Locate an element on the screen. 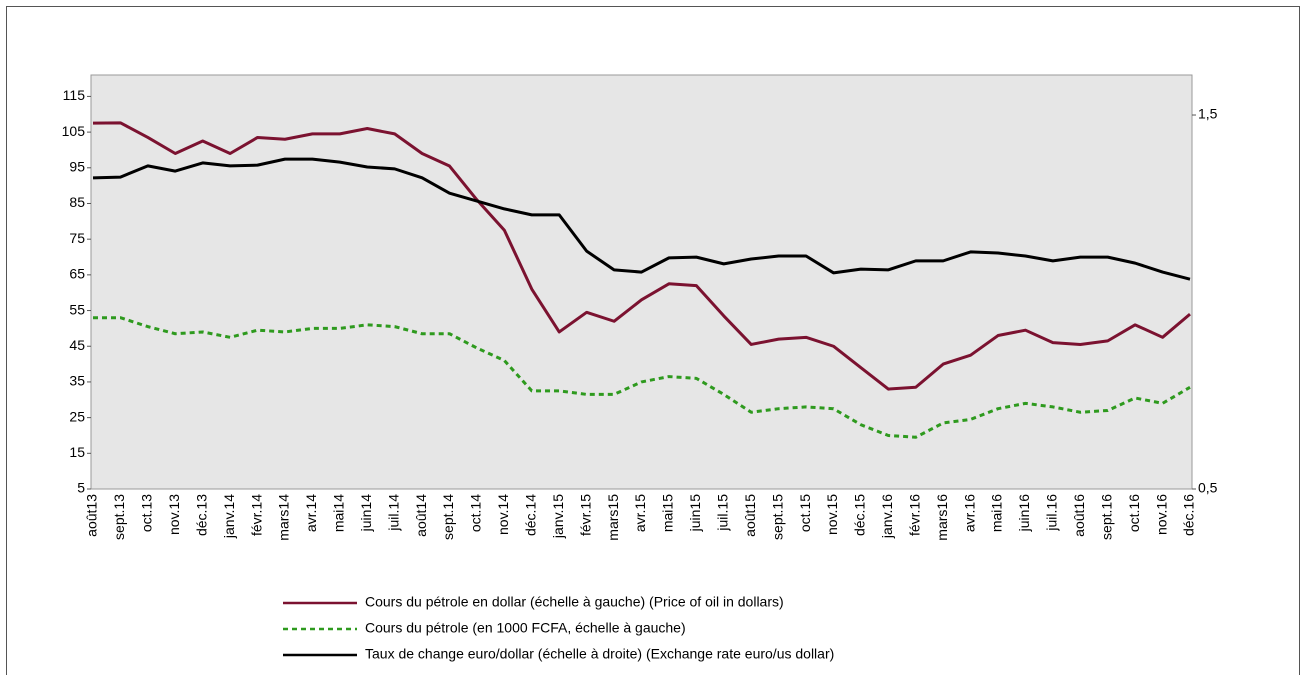 The image size is (1307, 680). x-tick-label: déc.14 is located at coordinates (531, 515).